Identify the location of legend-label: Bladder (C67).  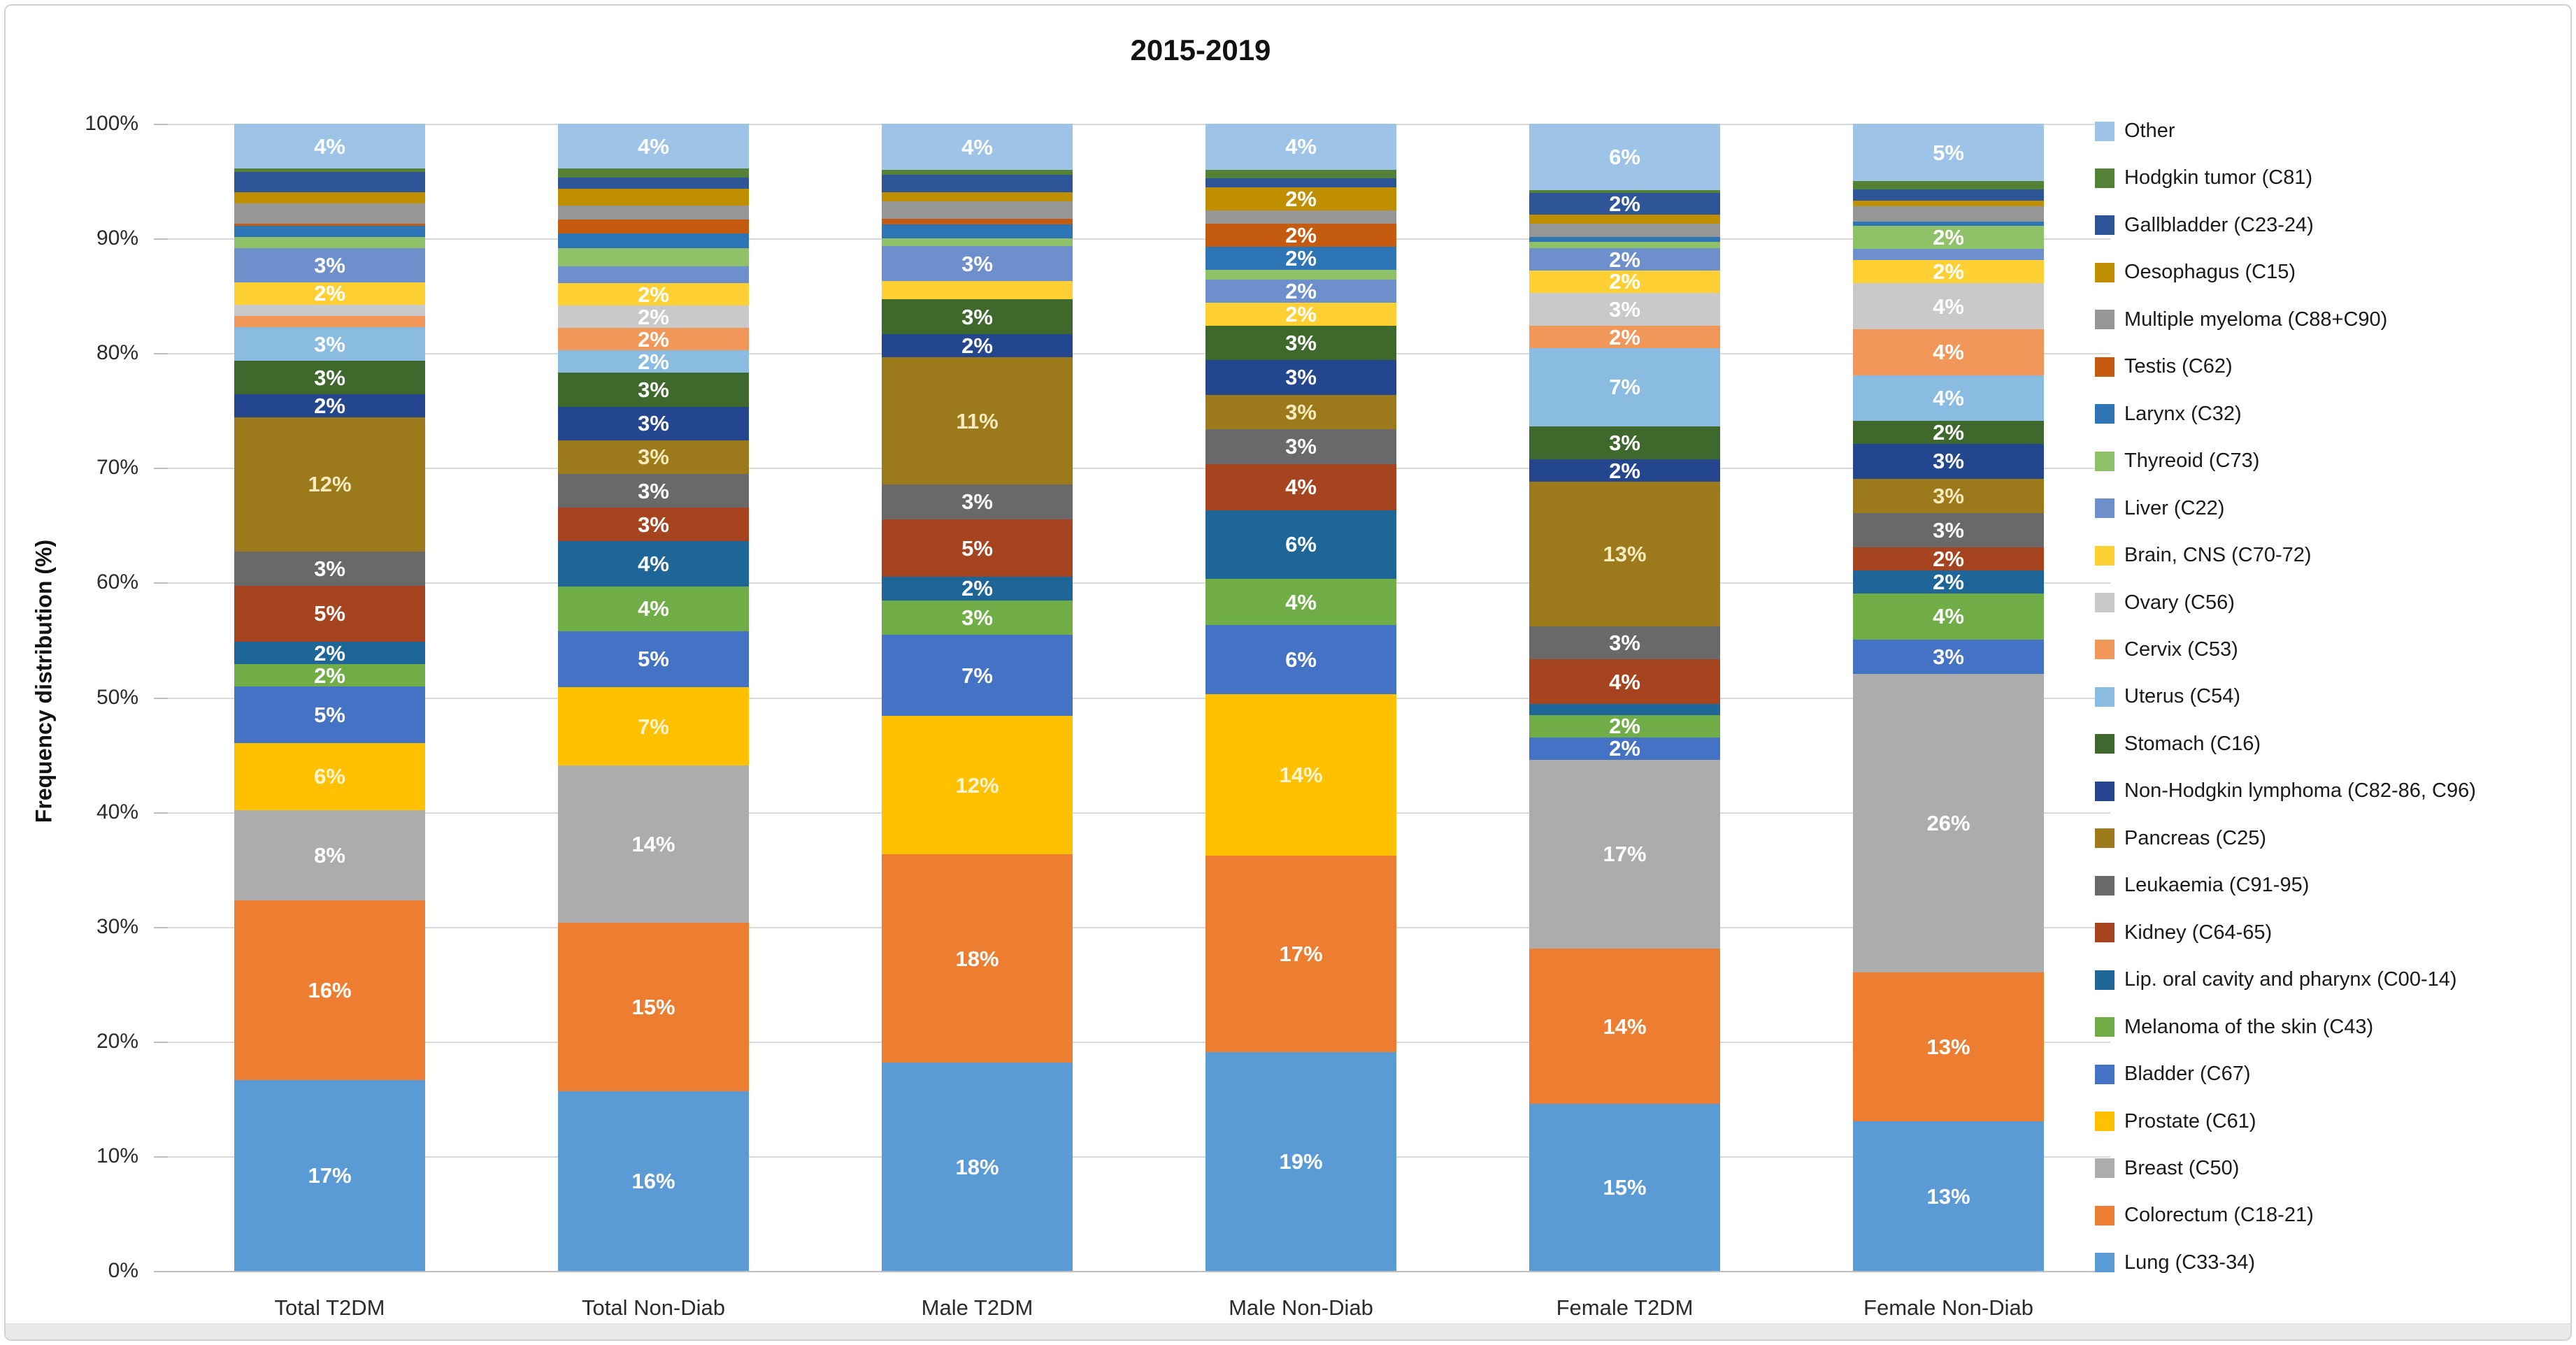
(2187, 1074).